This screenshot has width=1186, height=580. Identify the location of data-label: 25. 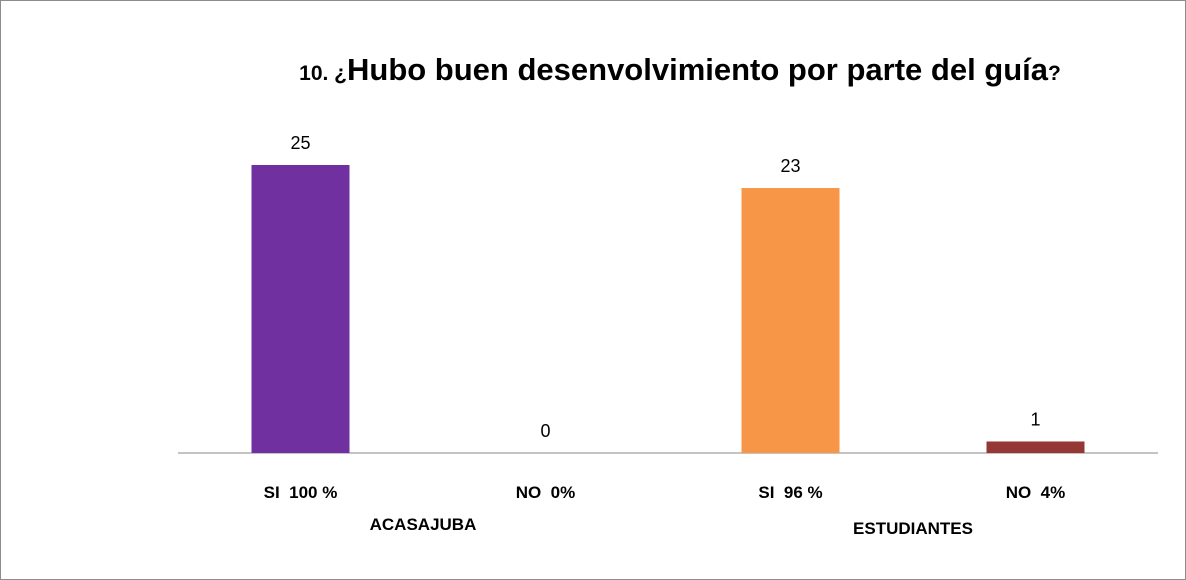
(300, 143).